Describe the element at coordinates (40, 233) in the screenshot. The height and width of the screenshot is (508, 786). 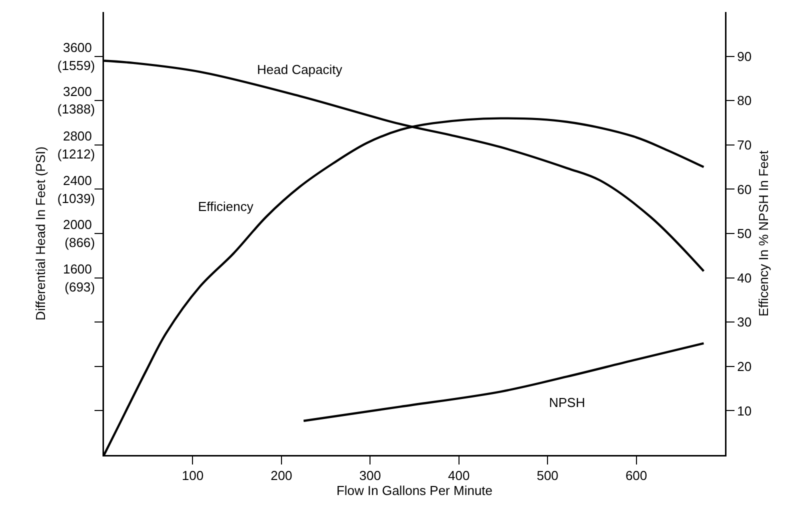
I see `y-axis-title: Differential Head In Feet (PSI)` at that location.